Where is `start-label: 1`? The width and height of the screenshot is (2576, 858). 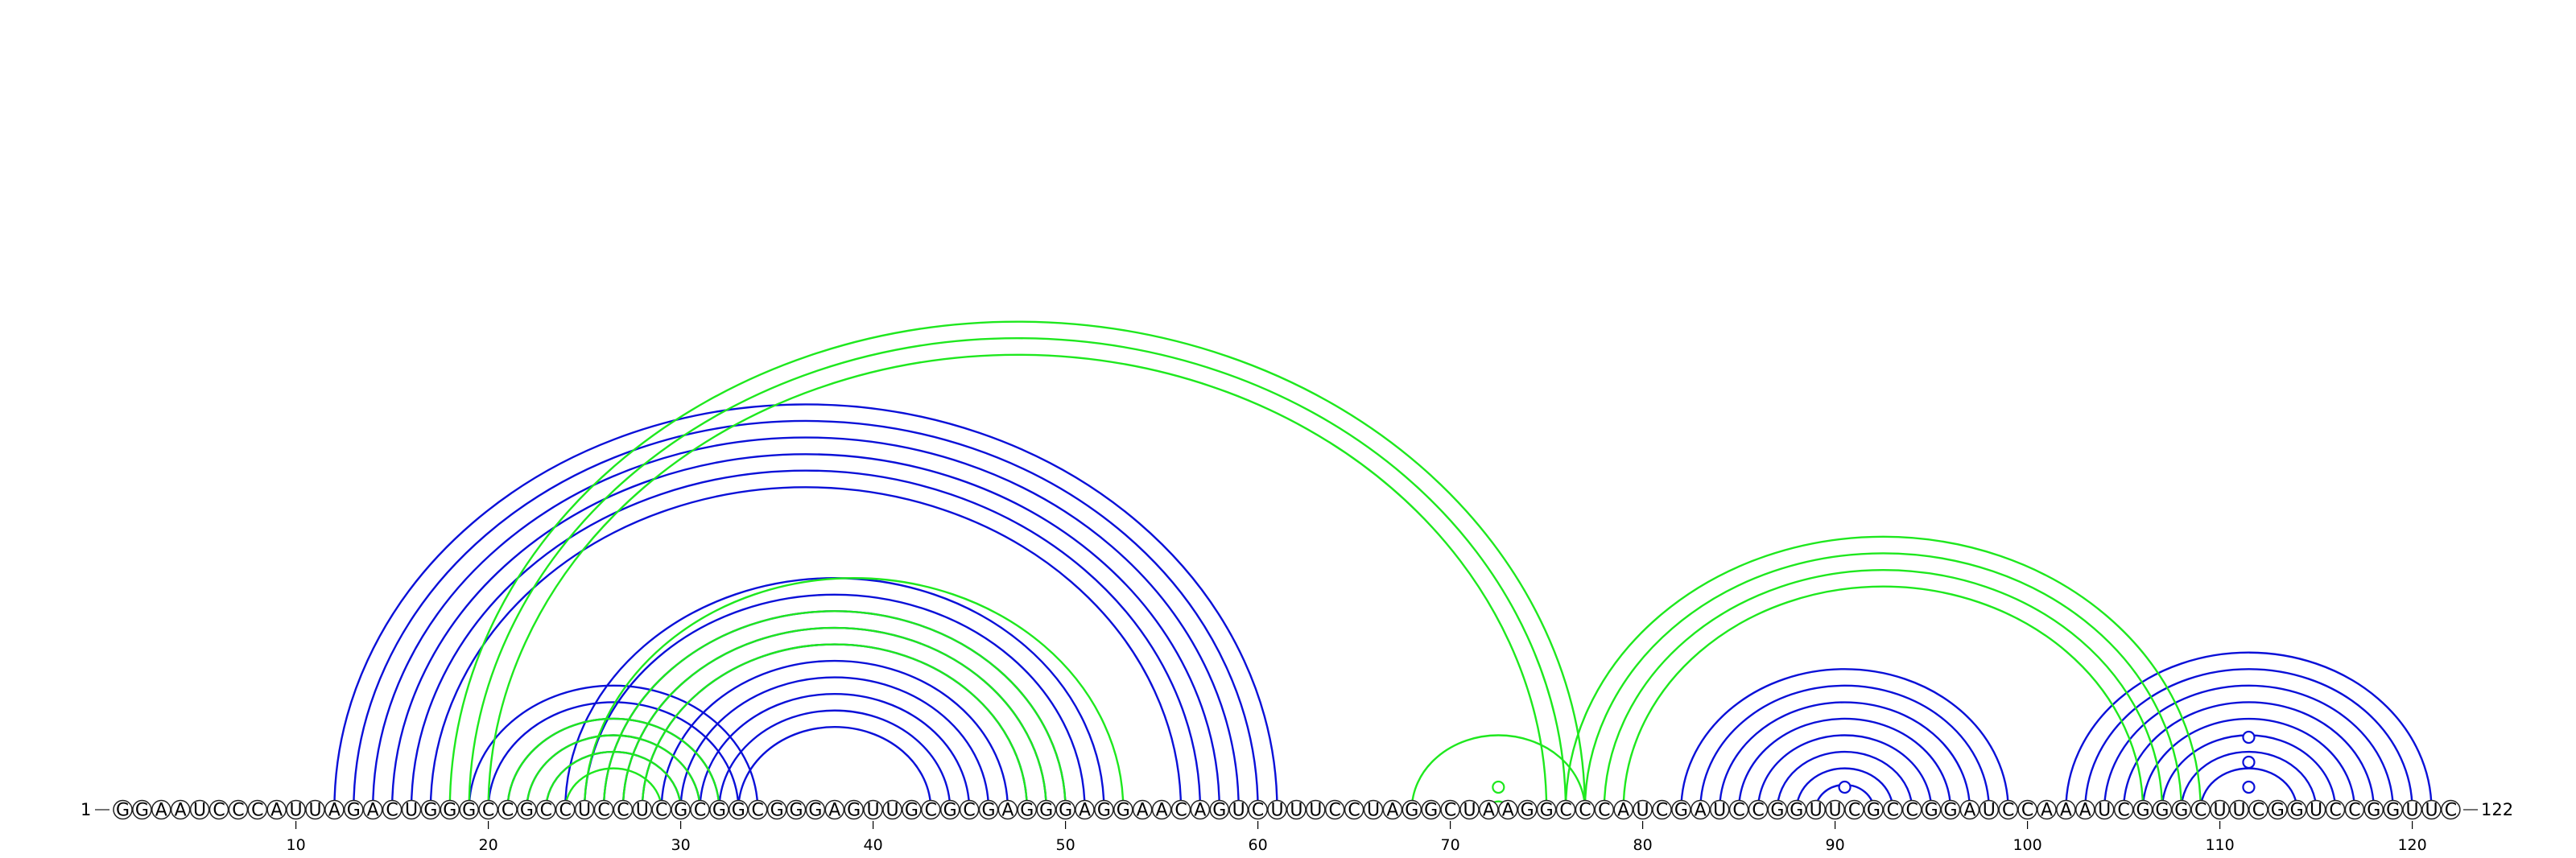
start-label: 1 is located at coordinates (85, 809).